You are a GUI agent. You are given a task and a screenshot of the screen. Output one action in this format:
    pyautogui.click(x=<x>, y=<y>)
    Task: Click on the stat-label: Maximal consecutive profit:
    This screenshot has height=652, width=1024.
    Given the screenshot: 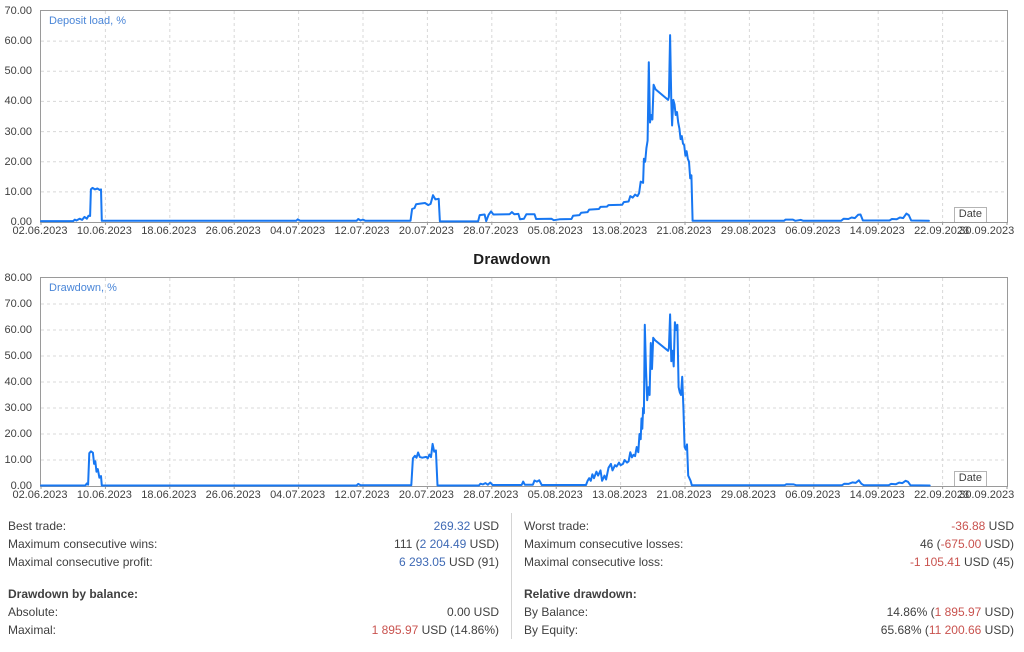 What is the action you would take?
    pyautogui.click(x=80, y=562)
    